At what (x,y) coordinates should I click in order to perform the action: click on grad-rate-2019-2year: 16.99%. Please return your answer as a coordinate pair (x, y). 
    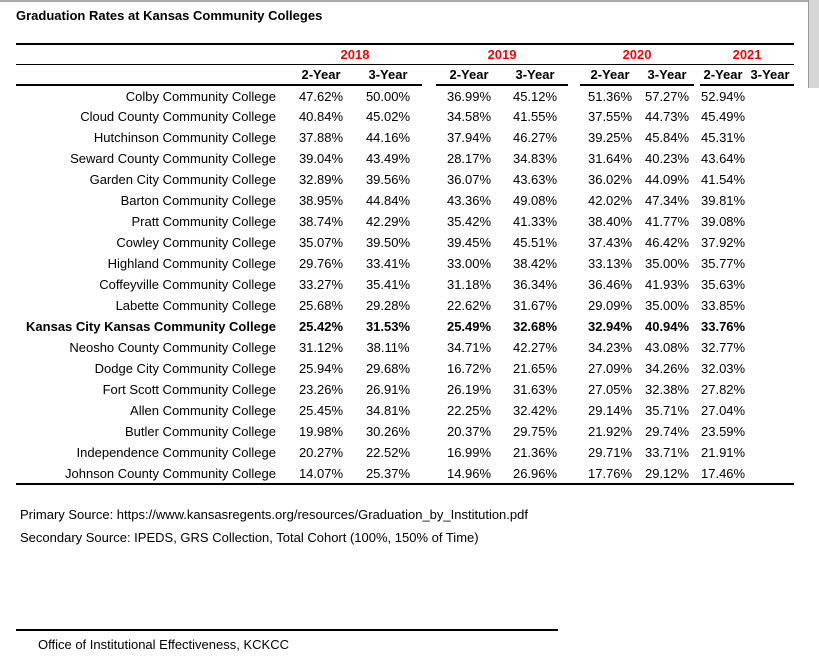
    Looking at the image, I should click on (469, 452).